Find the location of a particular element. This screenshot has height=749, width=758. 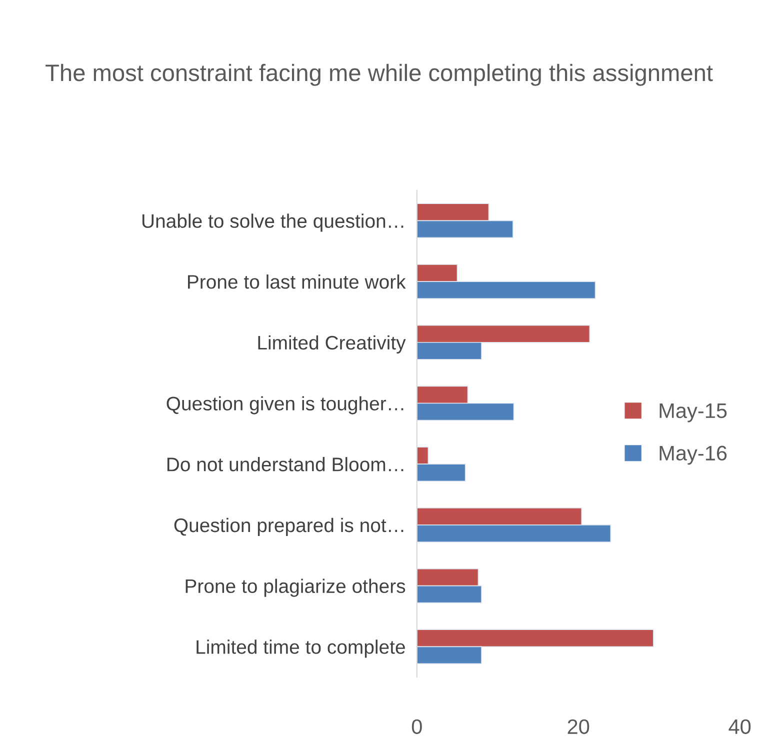

y-tick-label: Limited Creativity is located at coordinates (332, 344).